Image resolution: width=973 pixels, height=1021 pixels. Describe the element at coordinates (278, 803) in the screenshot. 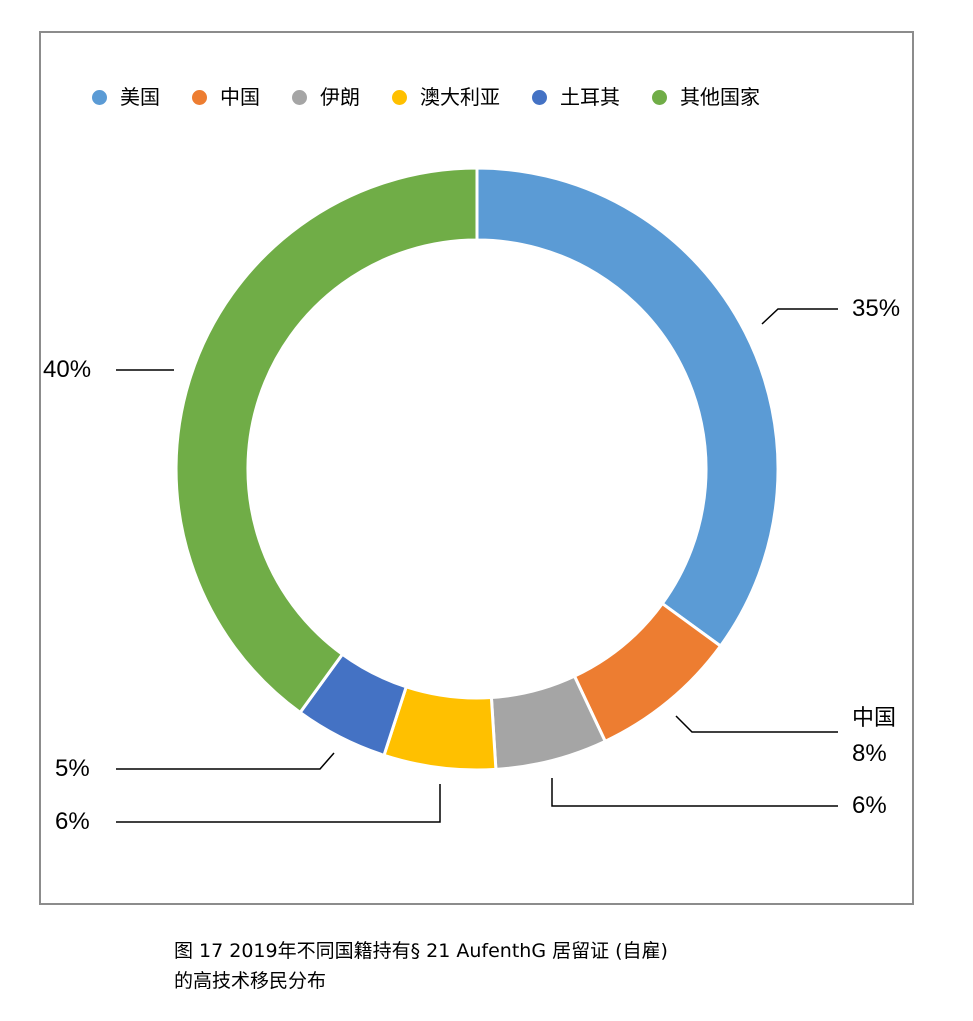

I see `leader-line-australia` at that location.